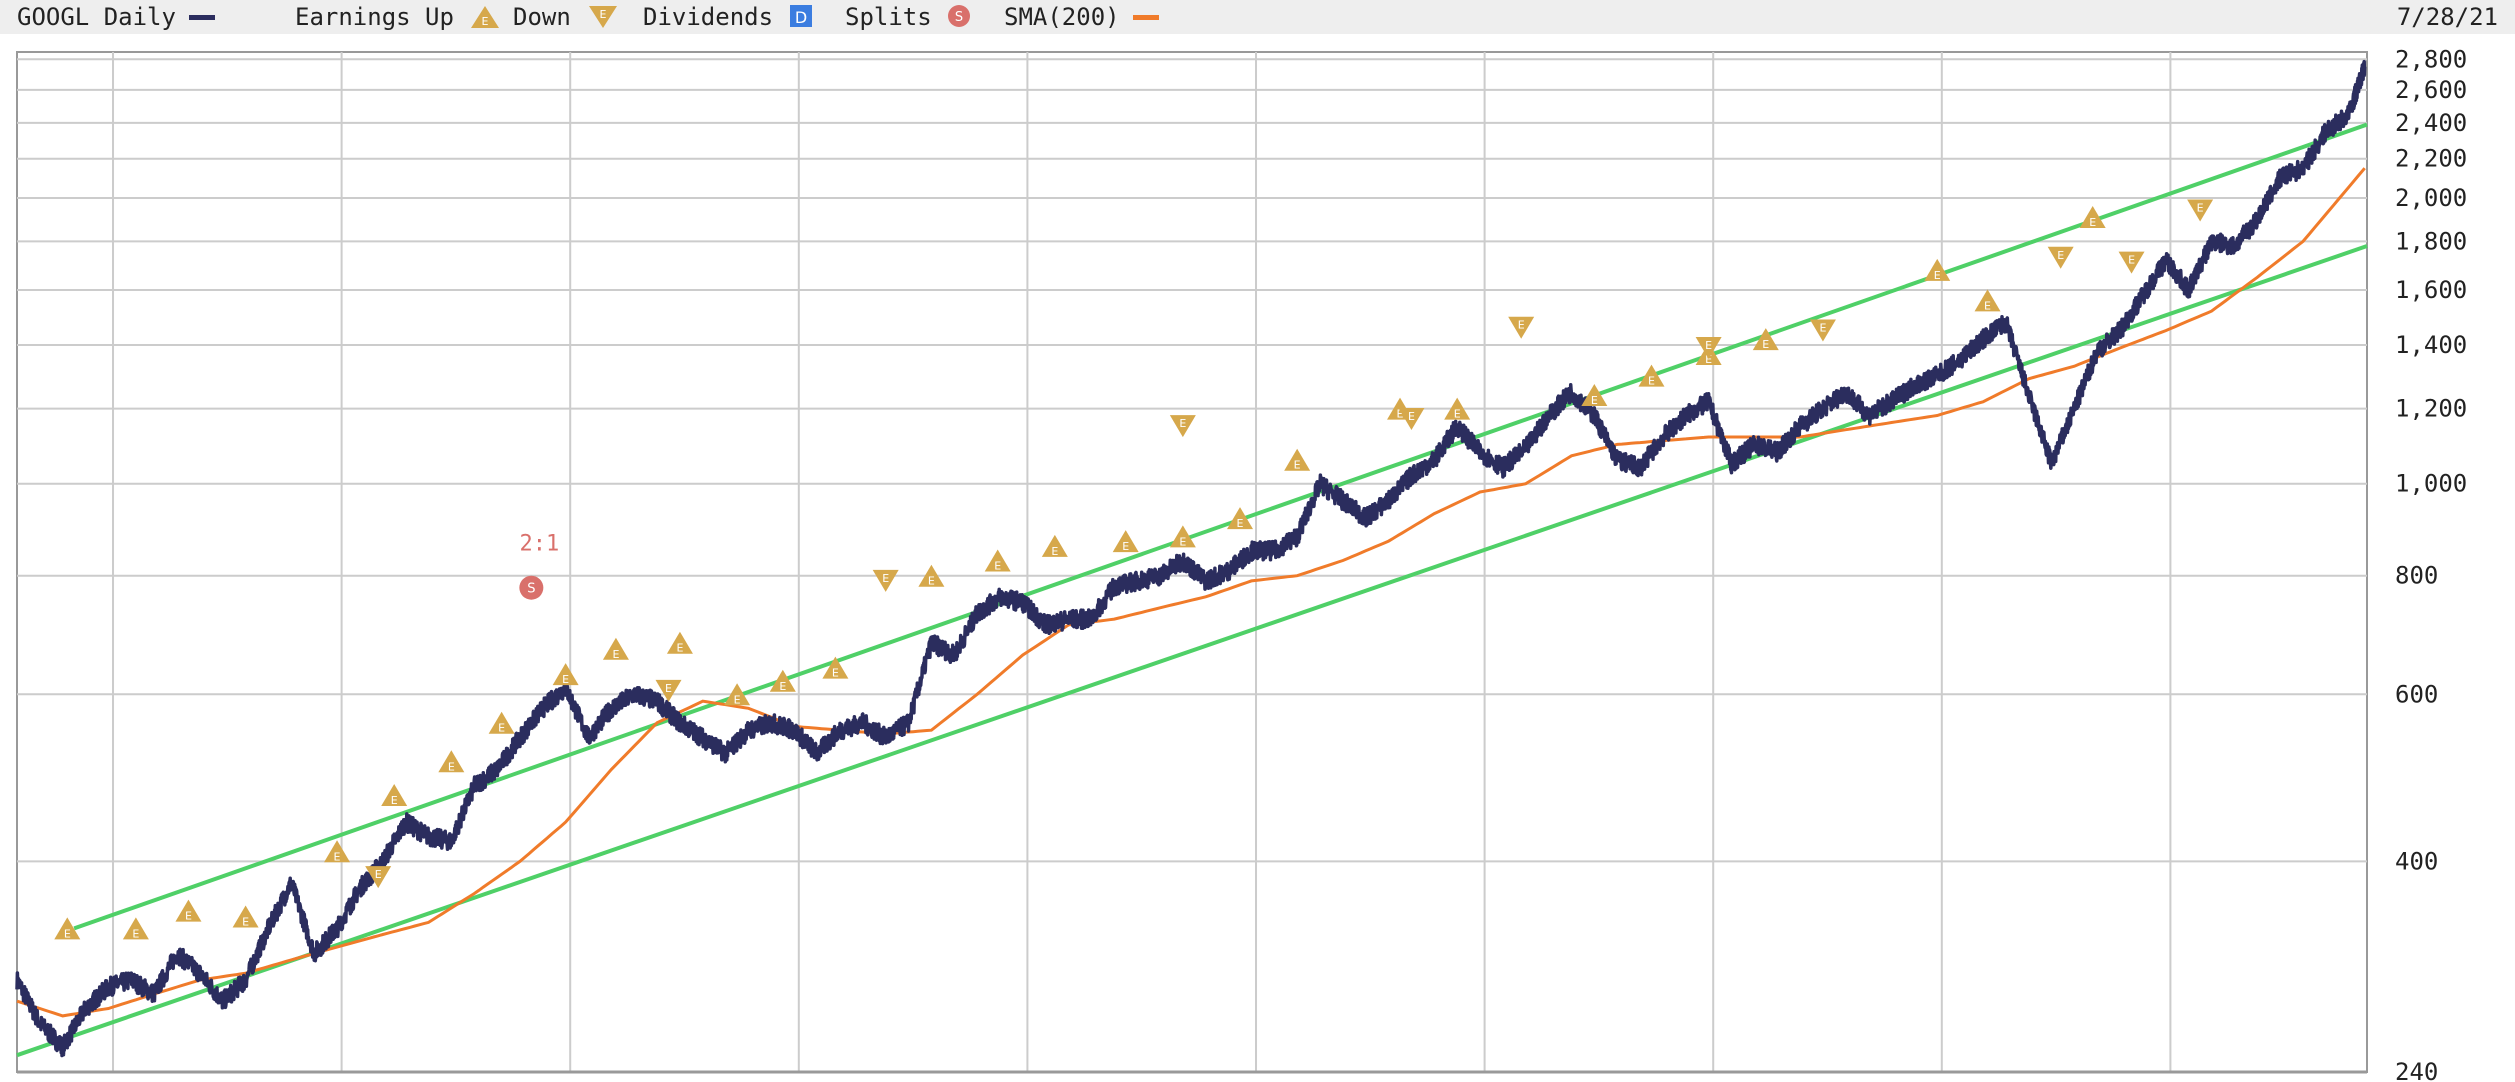  Describe the element at coordinates (96, 17) in the screenshot. I see `legend-symbol: GOOGL Daily` at that location.